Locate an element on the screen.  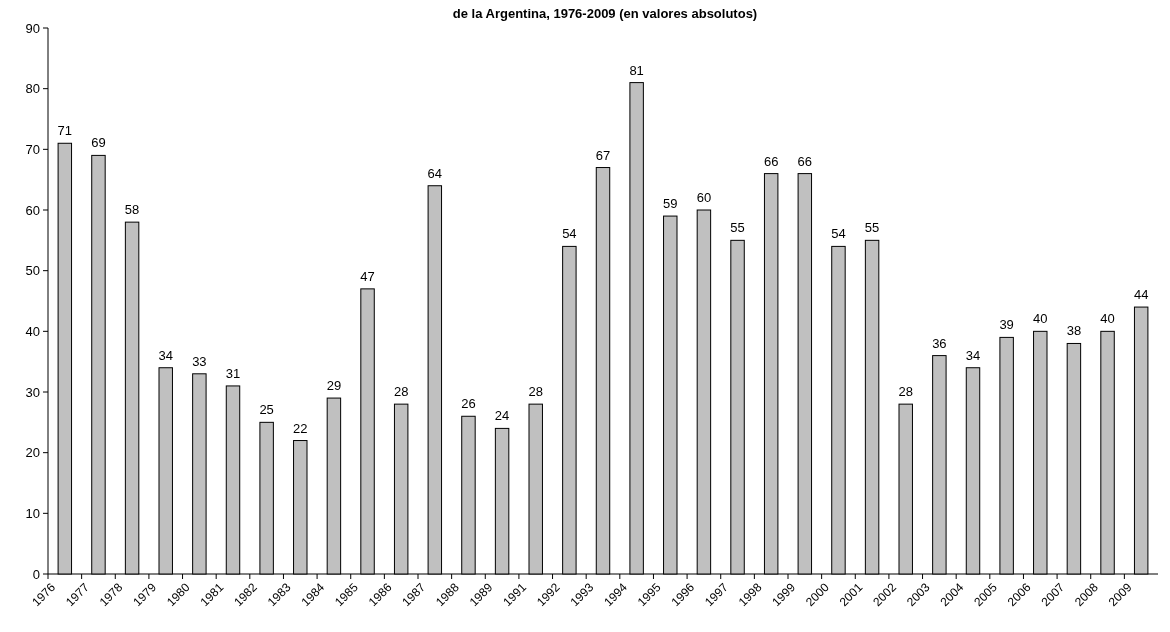
y-tick-label: 90 is located at coordinates (32, 28).